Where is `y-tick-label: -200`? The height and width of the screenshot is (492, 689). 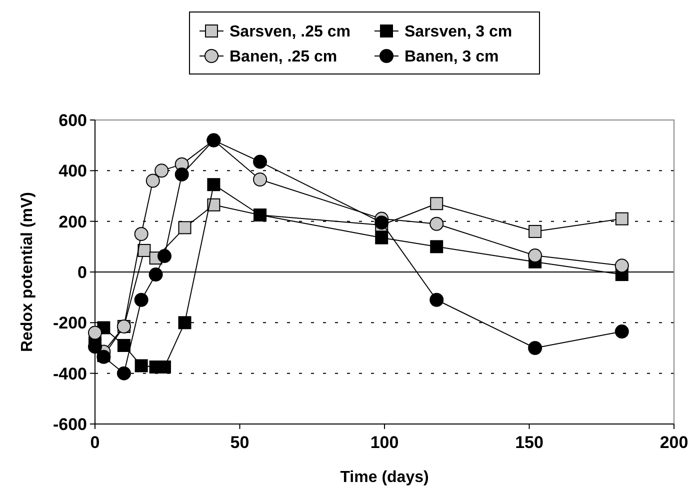
y-tick-label: -200 is located at coordinates (69, 323).